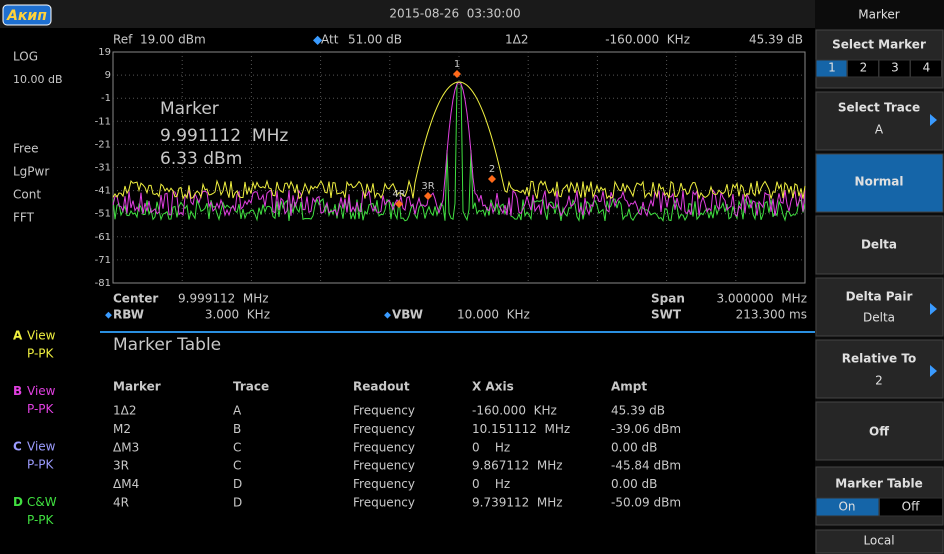 This screenshot has height=554, width=944. I want to click on y-label: -11, so click(103, 121).